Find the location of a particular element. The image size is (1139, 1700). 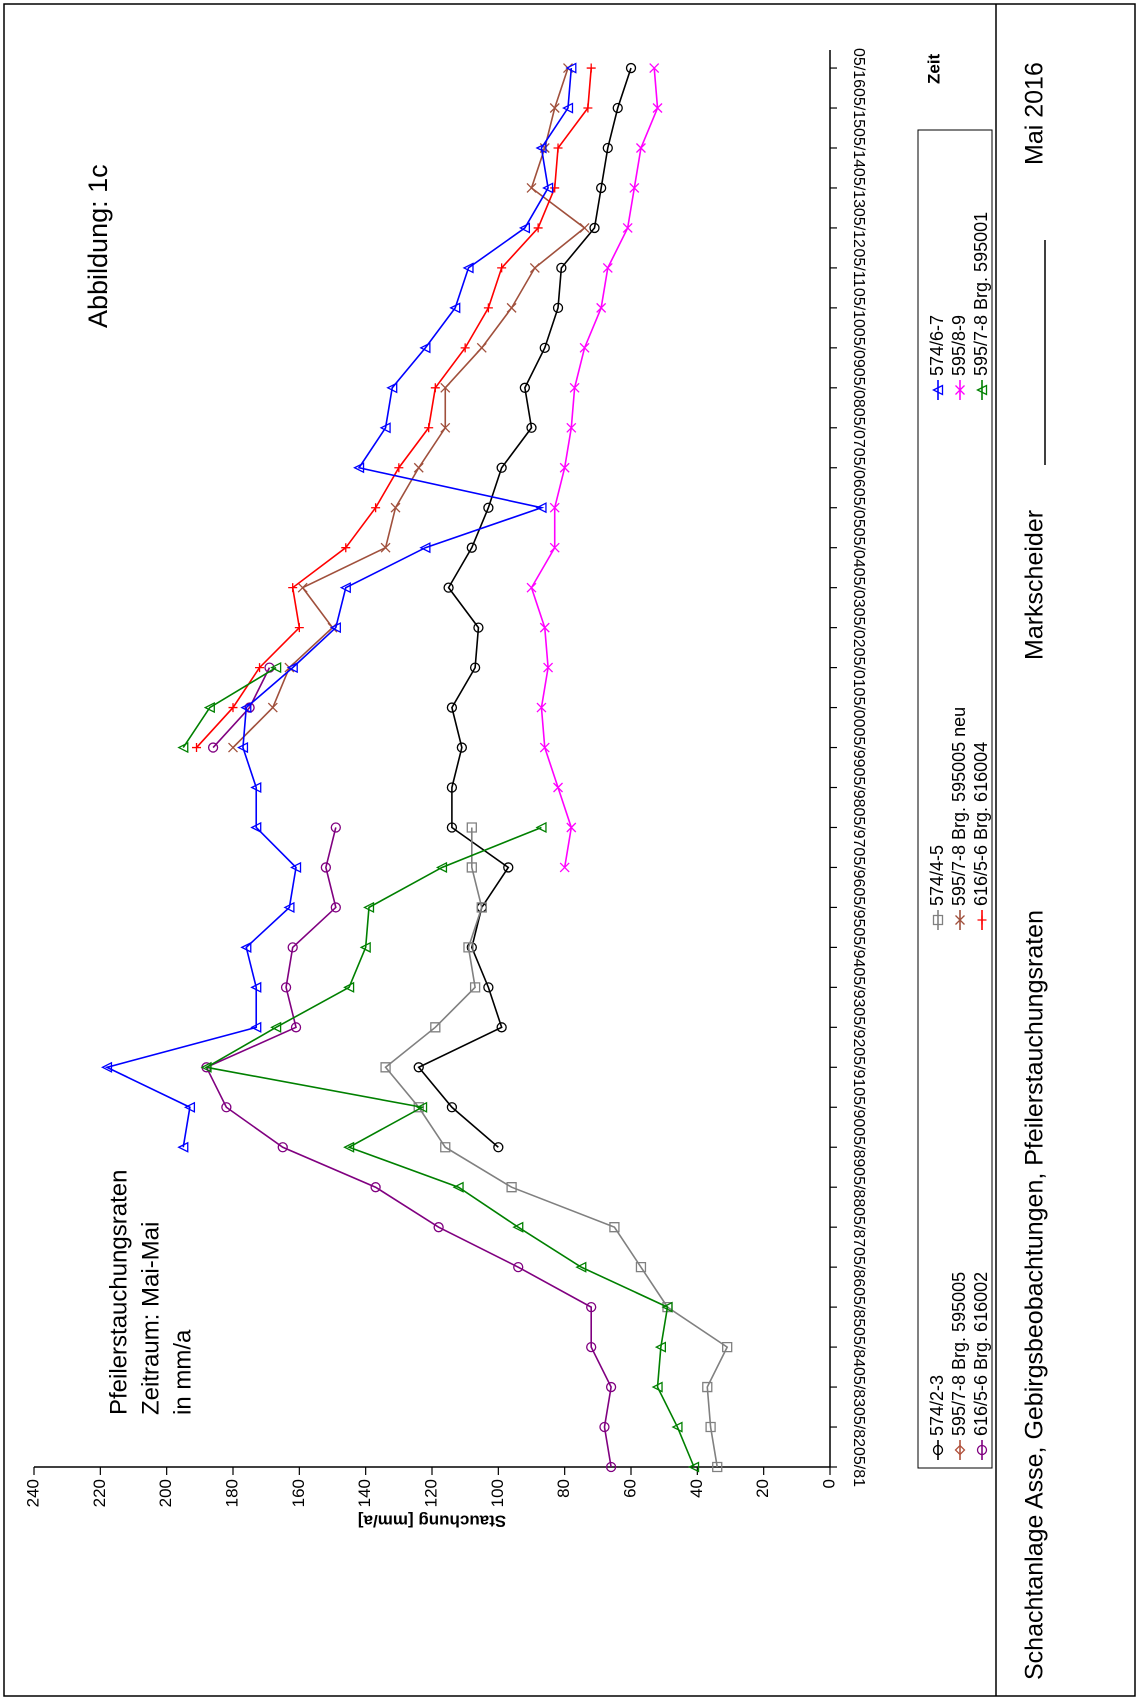

y-tick-label: 200 is located at coordinates (165, 1493).